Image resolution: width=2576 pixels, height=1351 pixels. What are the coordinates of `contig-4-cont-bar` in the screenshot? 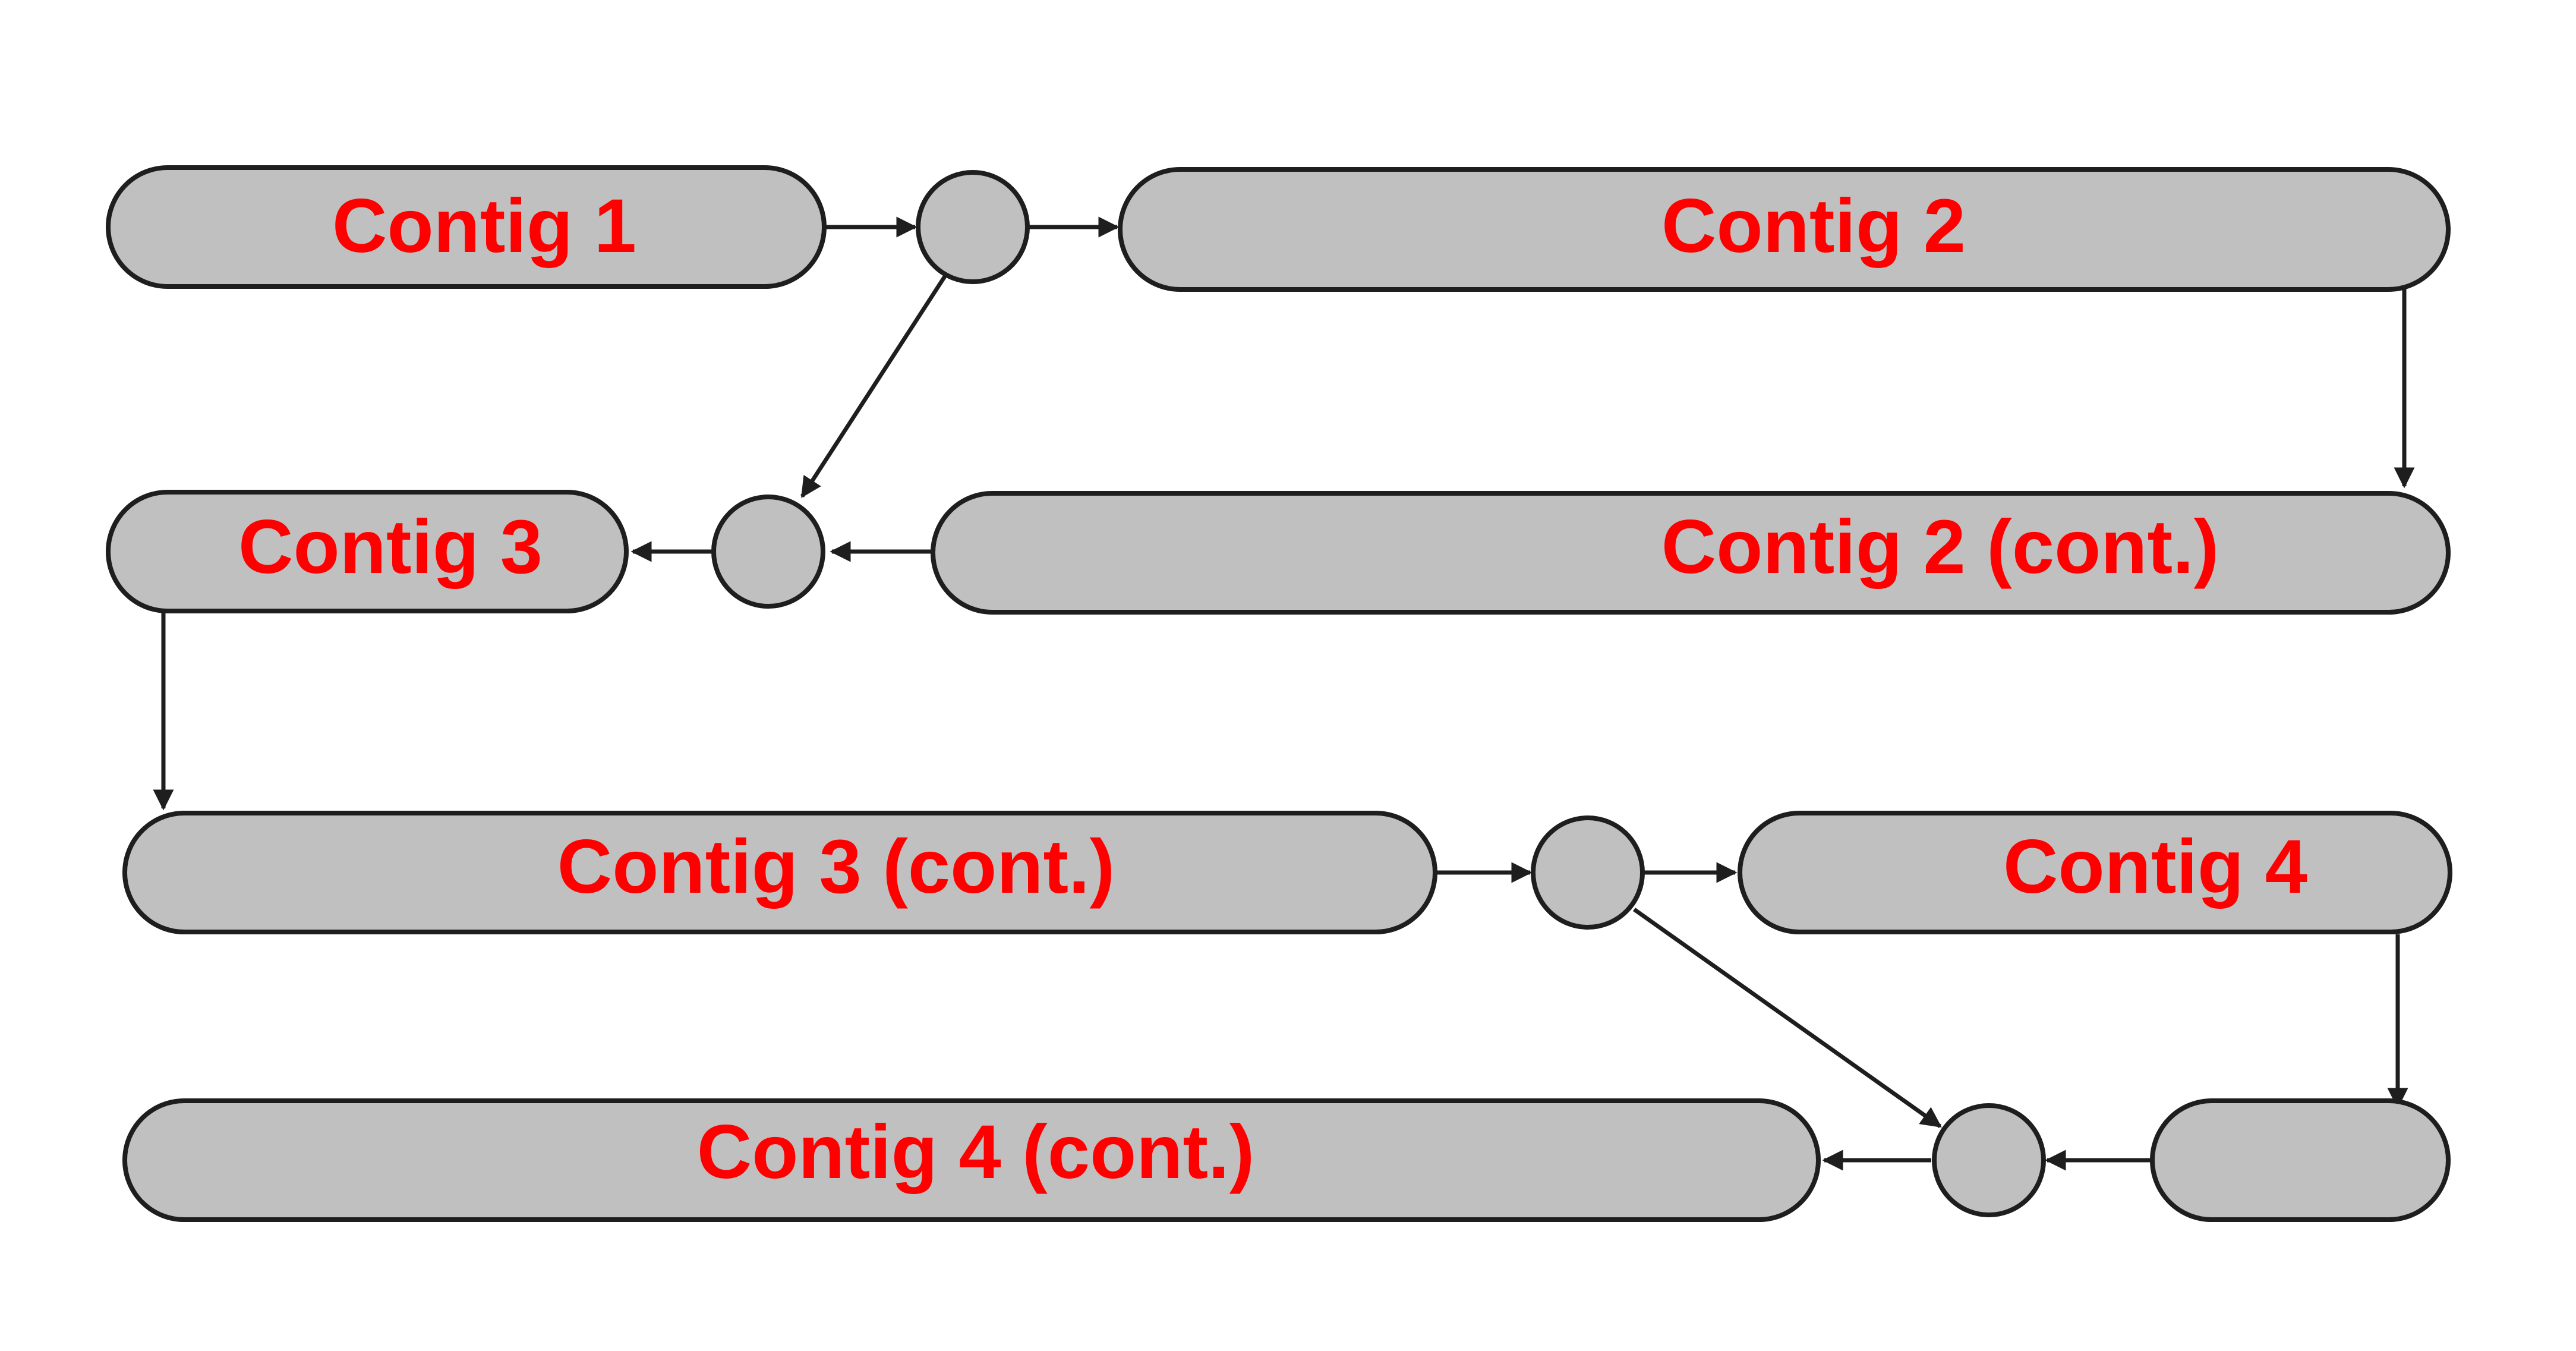 It's located at (972, 1160).